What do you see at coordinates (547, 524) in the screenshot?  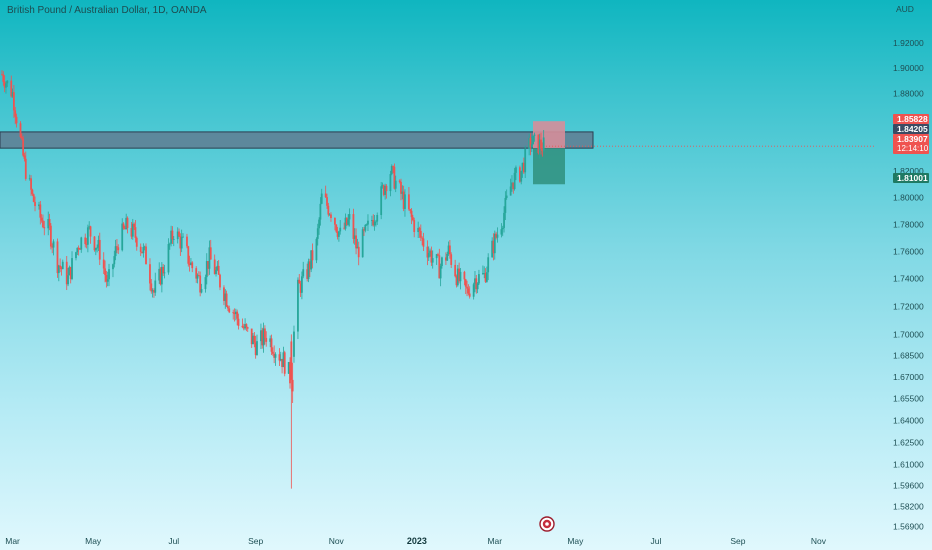 I see `tradingview-logo-icon` at bounding box center [547, 524].